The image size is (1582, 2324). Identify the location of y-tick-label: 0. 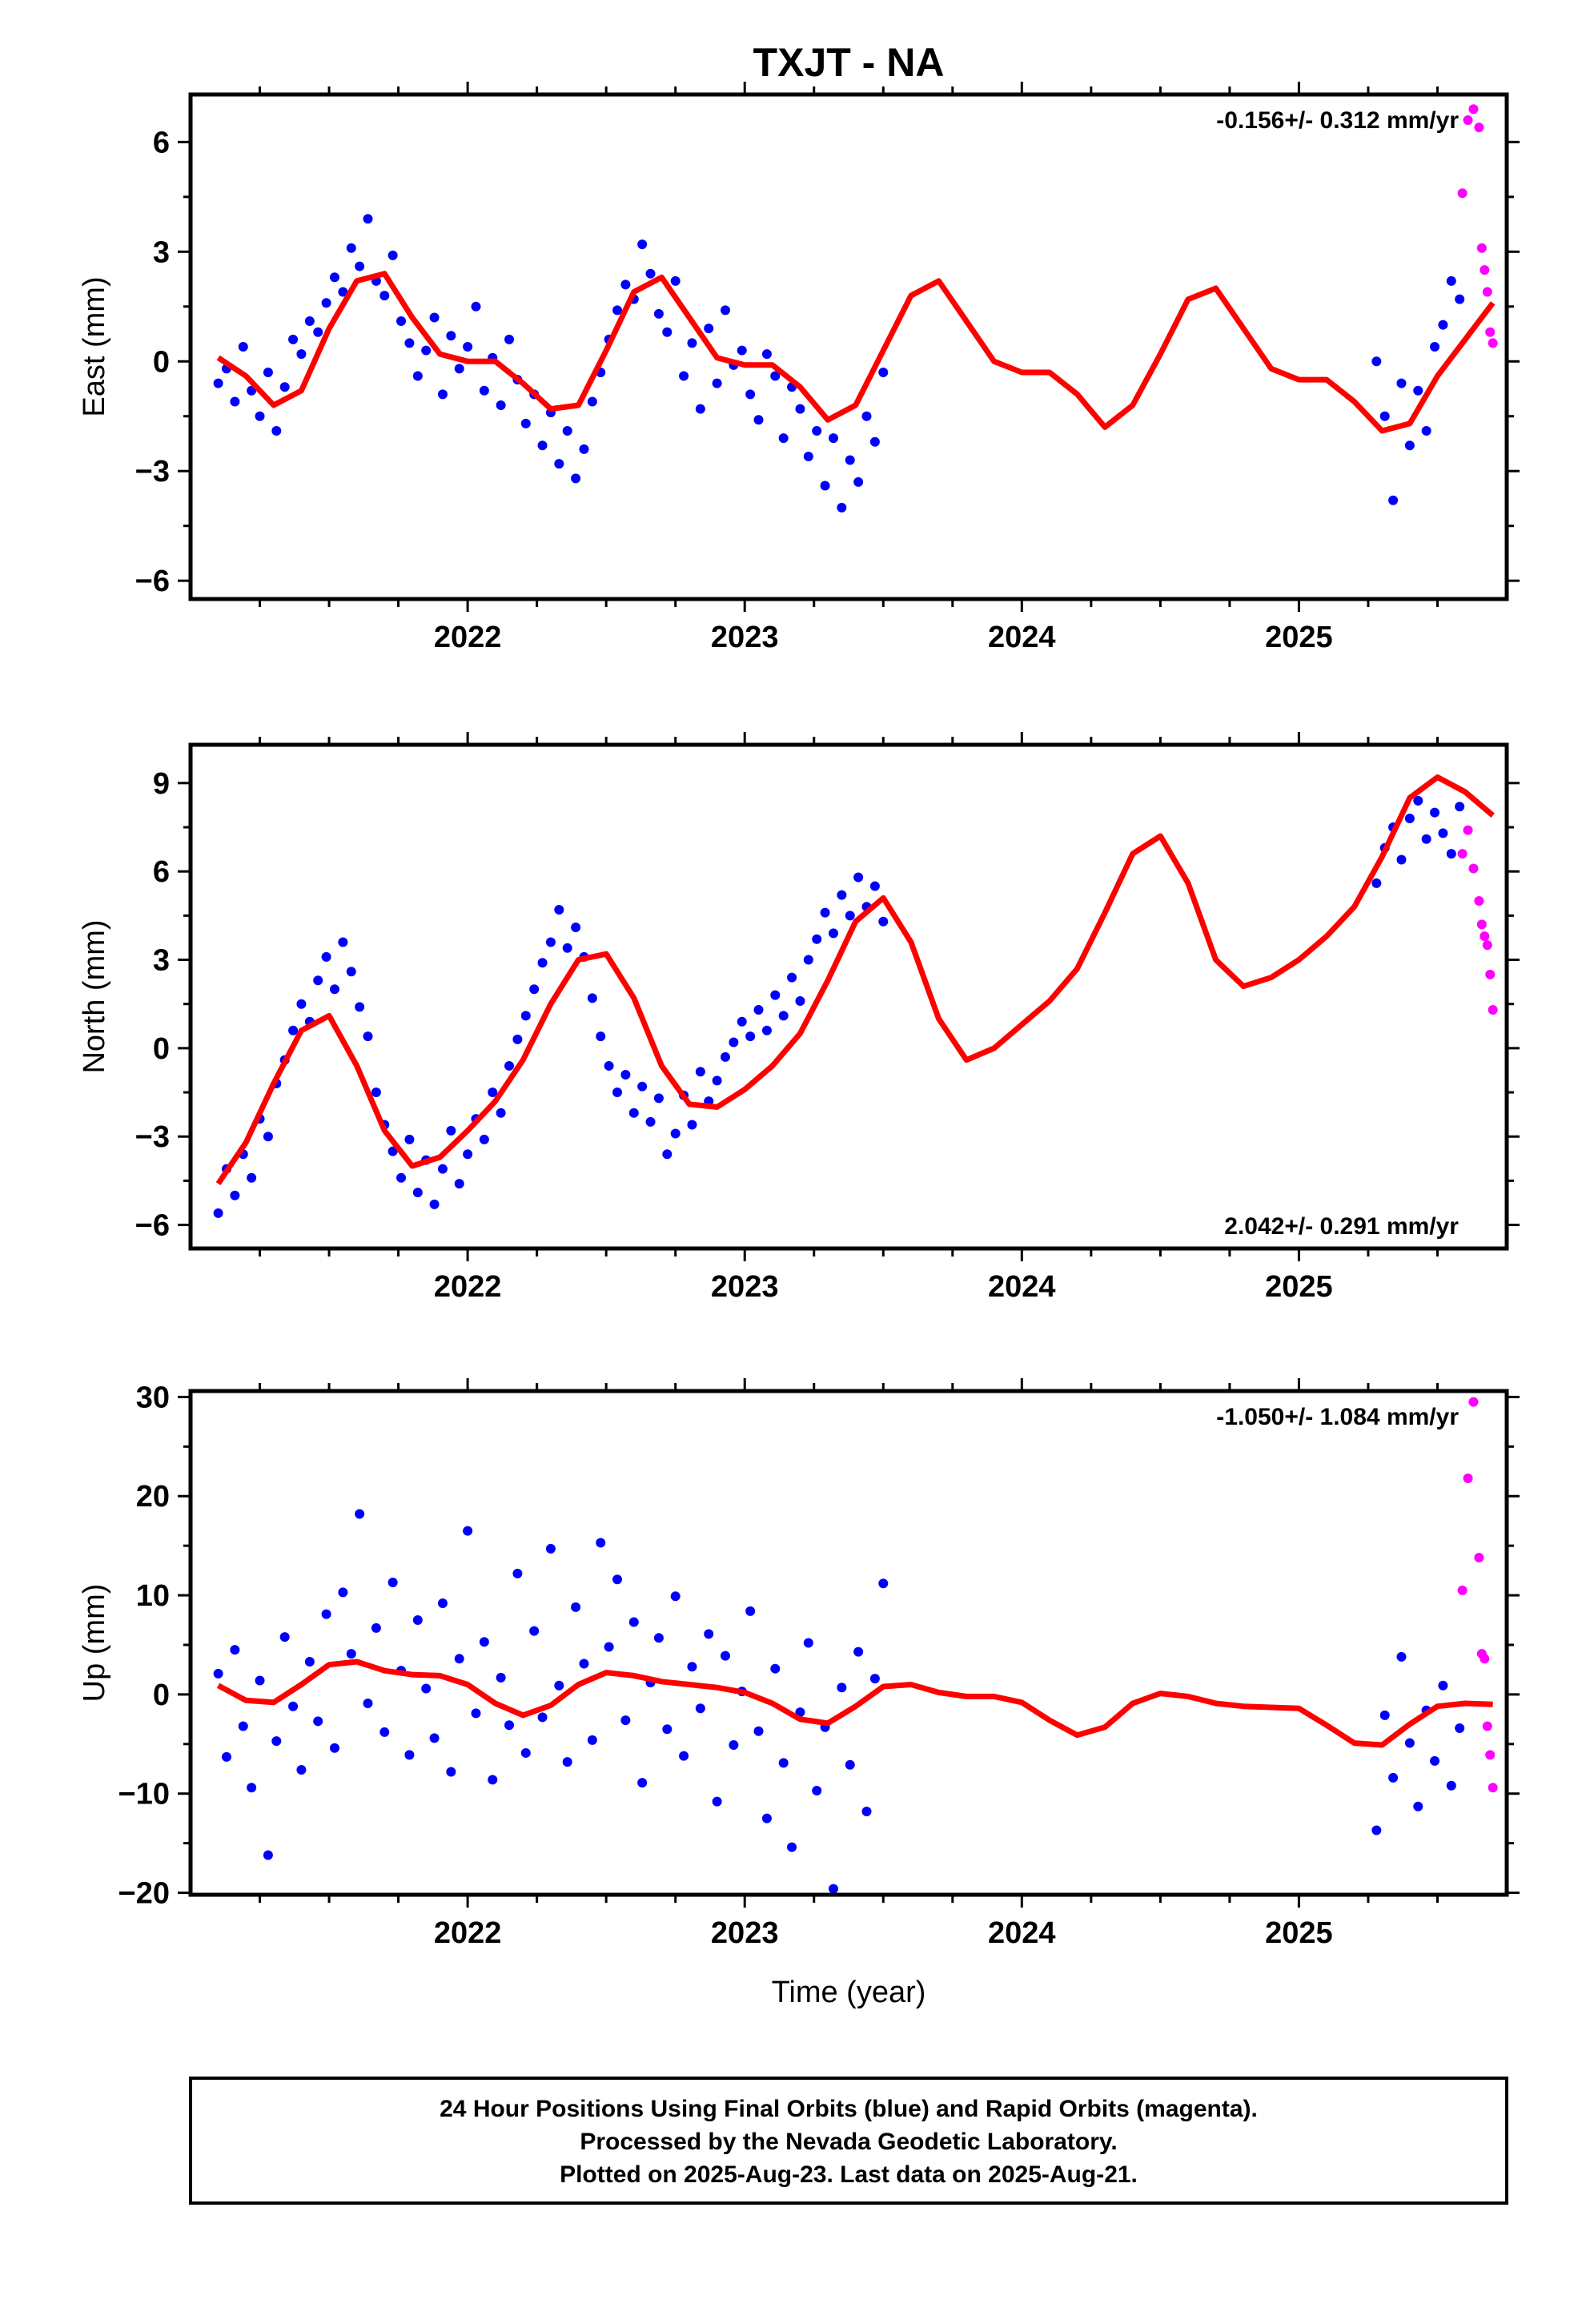
(161, 1049).